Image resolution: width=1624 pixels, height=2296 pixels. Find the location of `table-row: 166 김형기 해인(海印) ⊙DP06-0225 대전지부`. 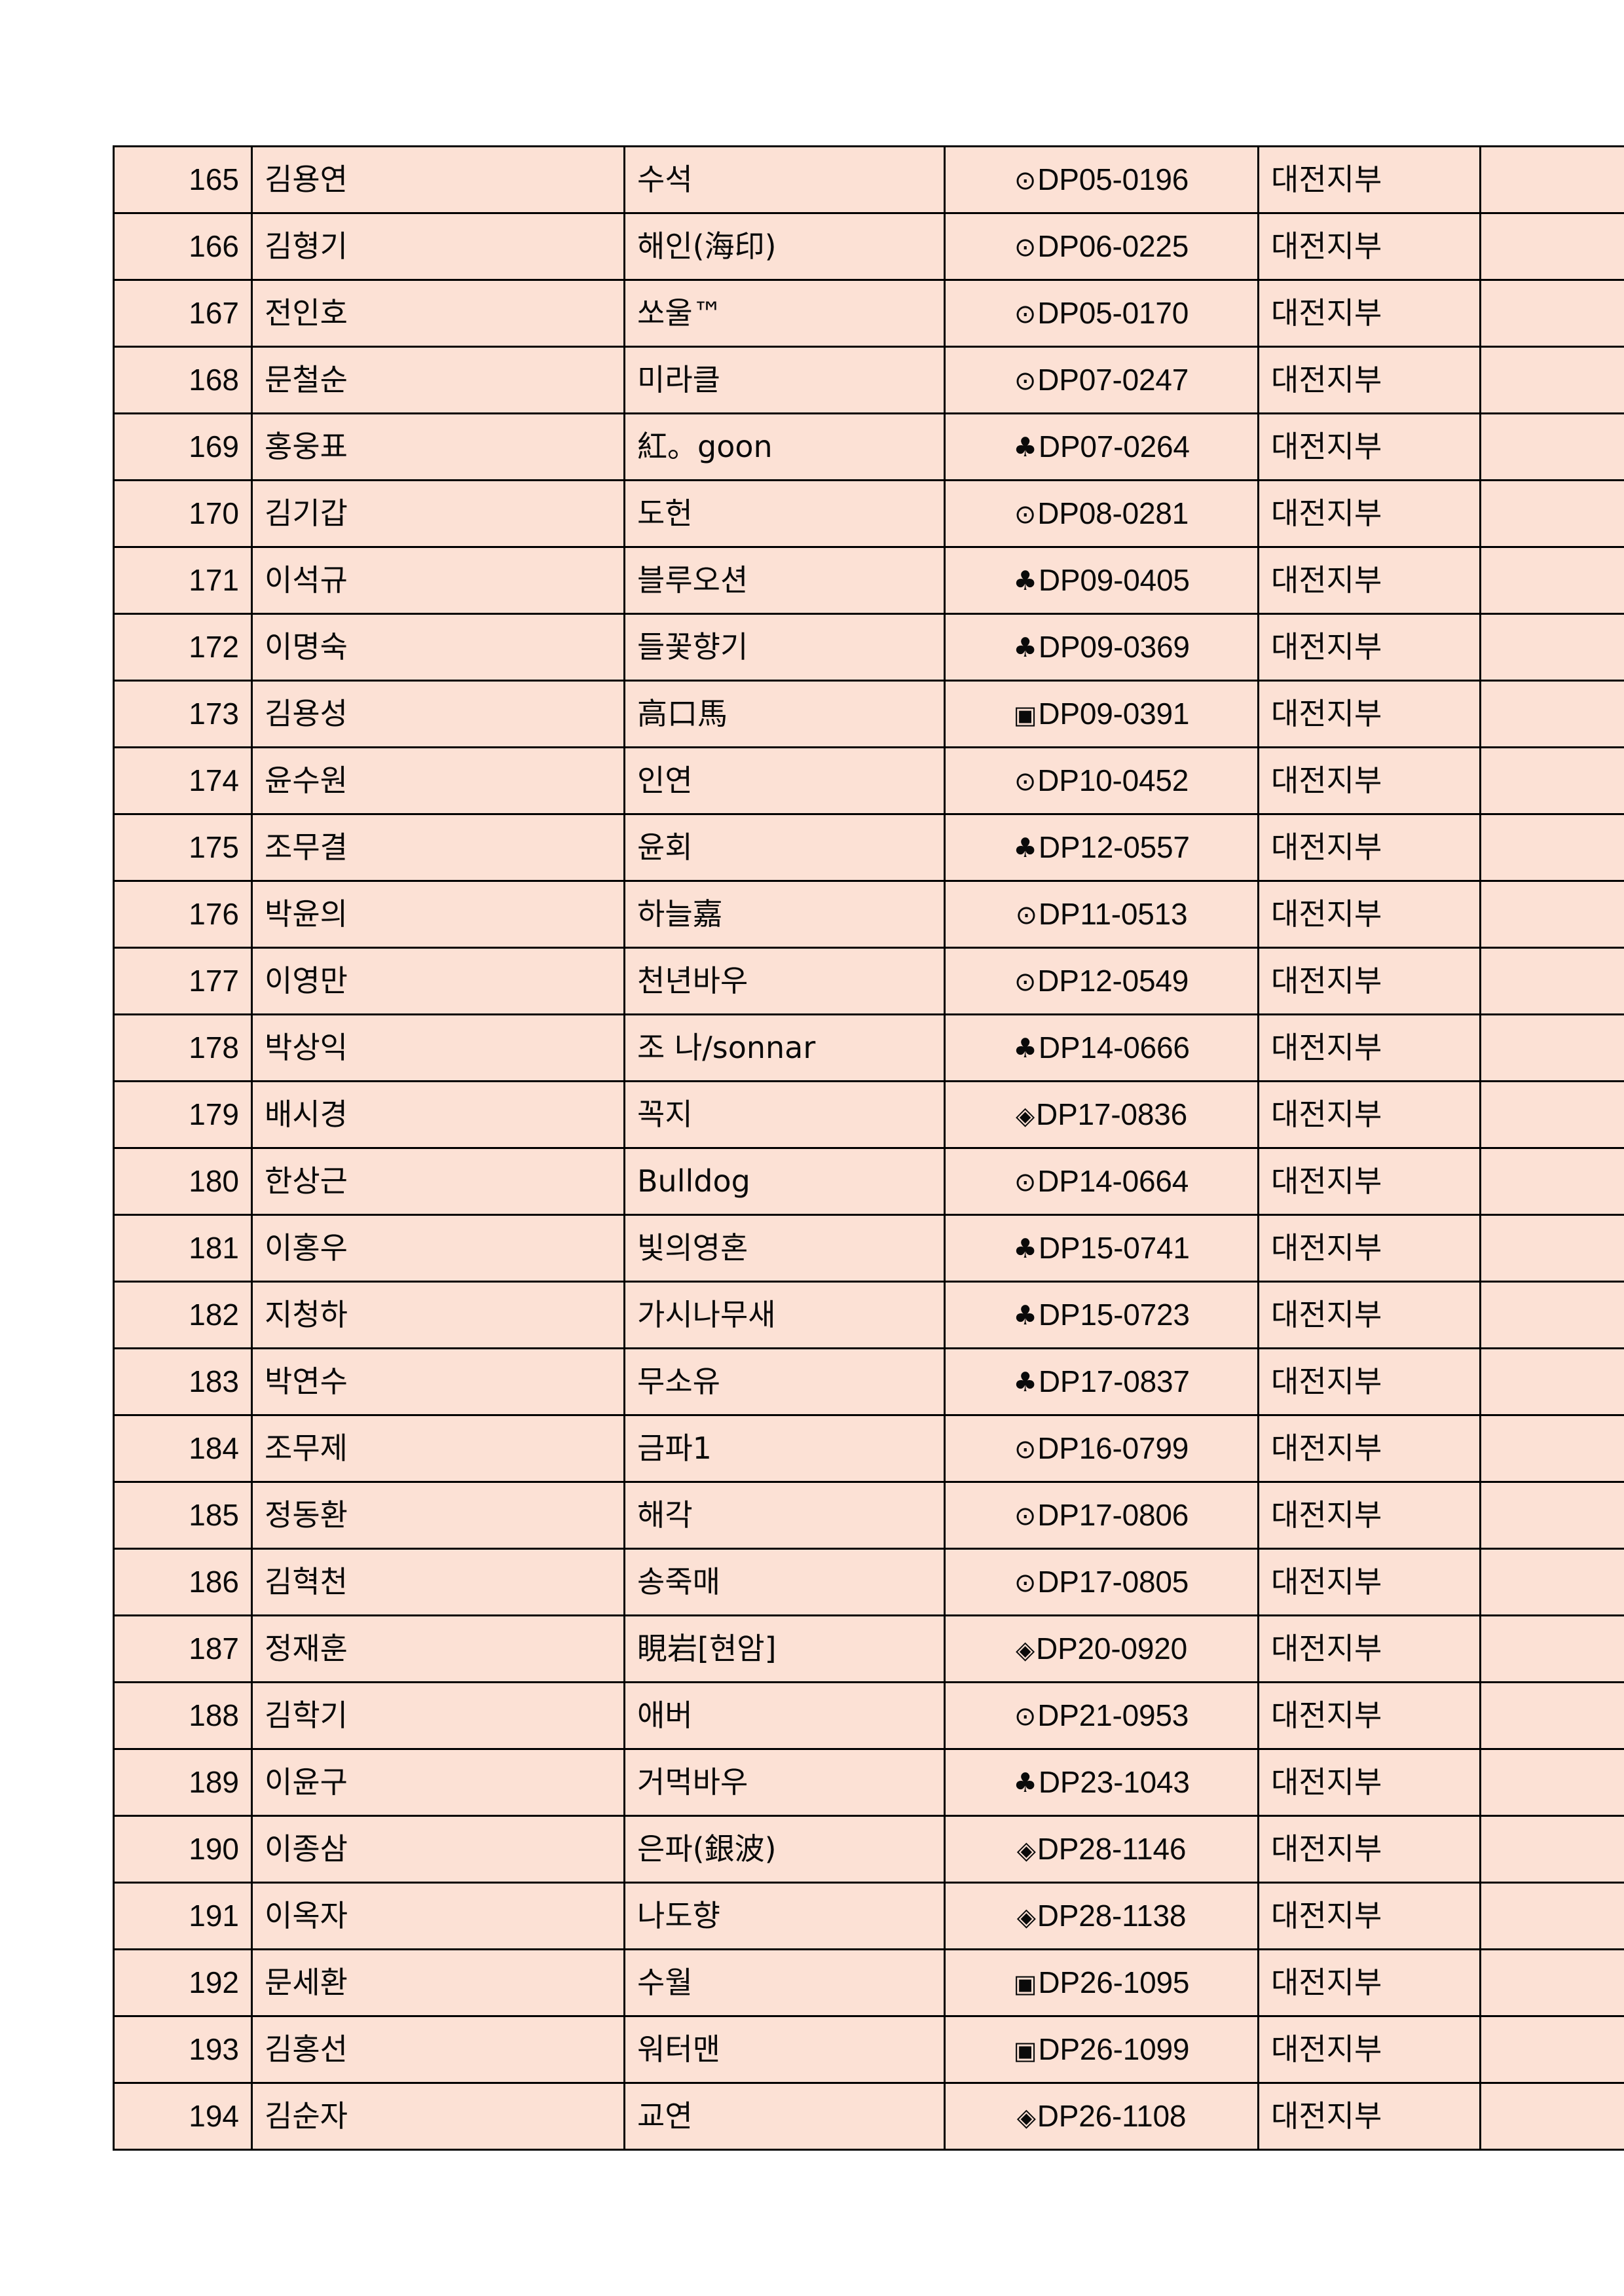

table-row: 166 김형기 해인(海印) ⊙DP06-0225 대전지부 is located at coordinates (868, 246).